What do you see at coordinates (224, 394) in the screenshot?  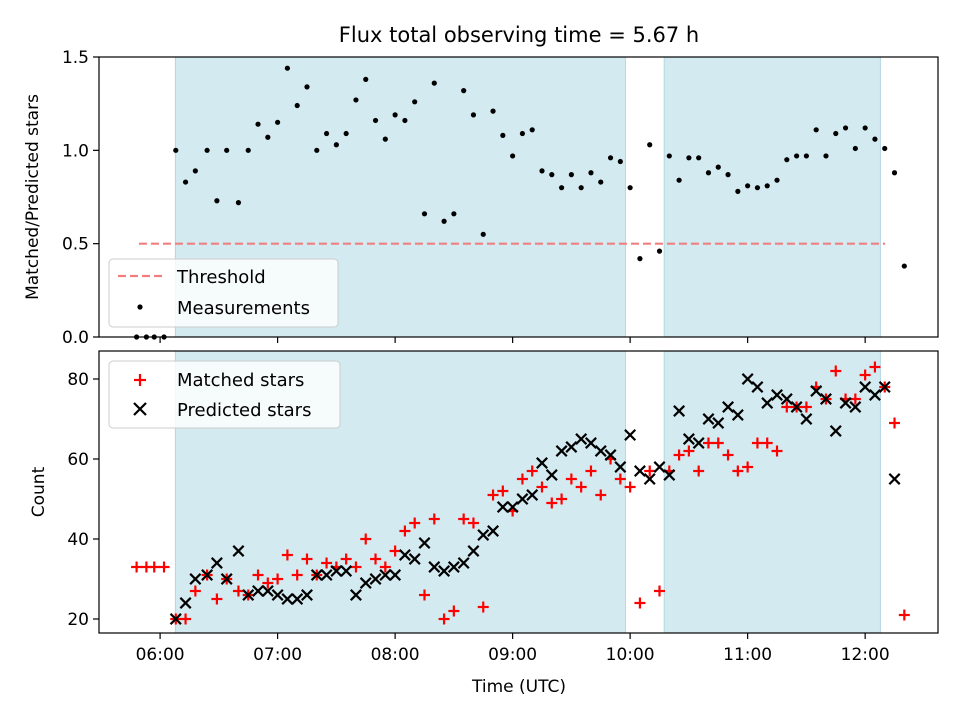 I see `bottom-legend-box` at bounding box center [224, 394].